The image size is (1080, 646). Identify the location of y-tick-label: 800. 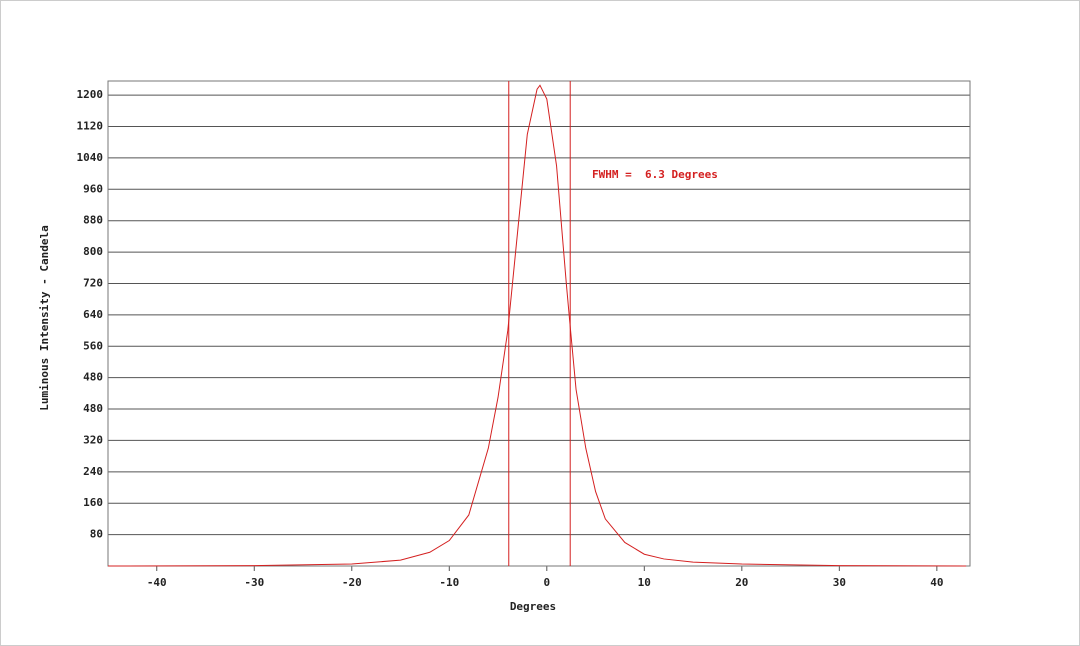
(93, 251).